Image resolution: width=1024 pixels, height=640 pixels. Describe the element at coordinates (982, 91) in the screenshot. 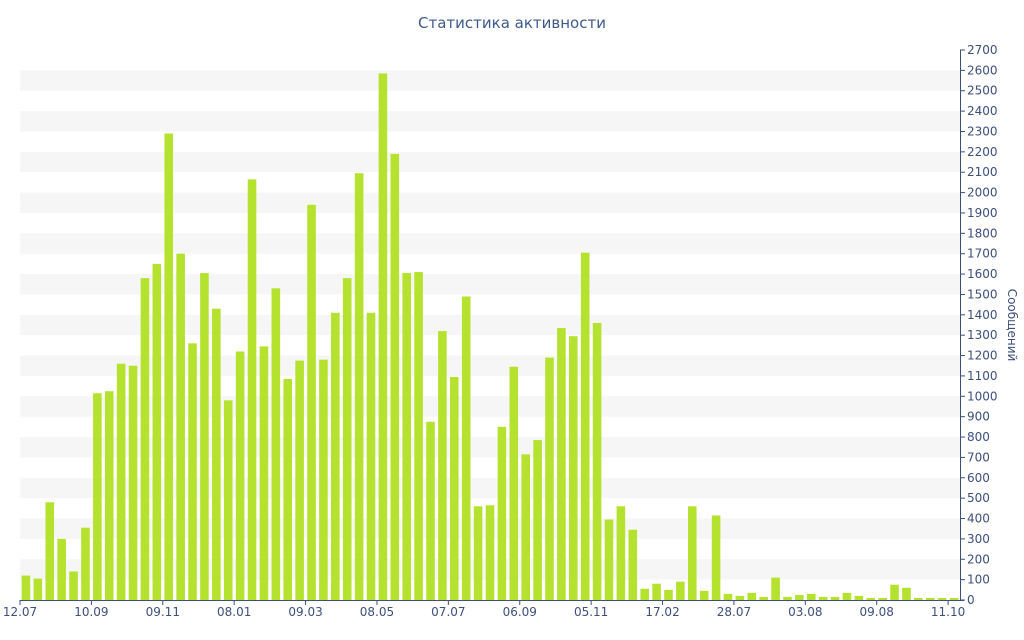

I see `y-tick-label: 2500` at that location.